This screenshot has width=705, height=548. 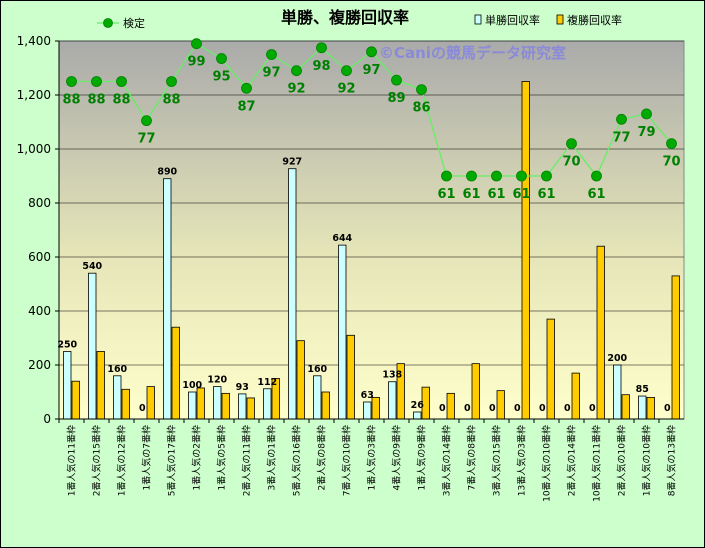 What do you see at coordinates (67, 345) in the screenshot?
I see `data-label-tansho: 250` at bounding box center [67, 345].